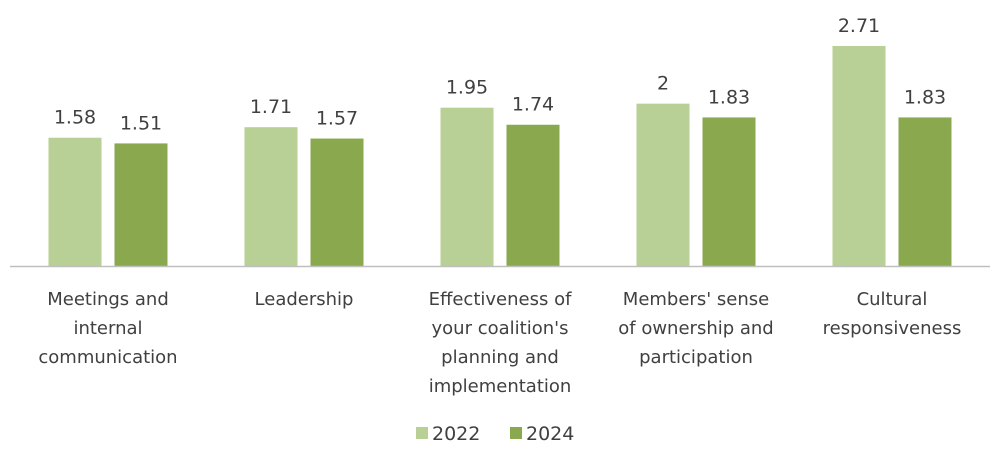  What do you see at coordinates (467, 88) in the screenshot?
I see `value-label-2022-2: 1.95` at bounding box center [467, 88].